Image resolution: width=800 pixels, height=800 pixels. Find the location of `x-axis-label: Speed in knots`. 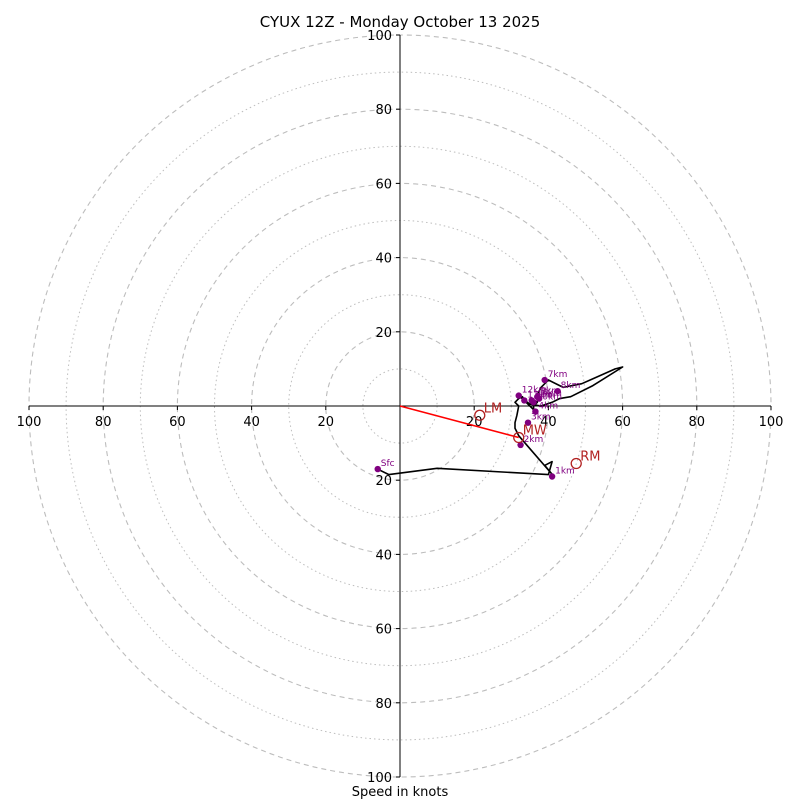

x-axis-label: Speed in knots is located at coordinates (400, 792).